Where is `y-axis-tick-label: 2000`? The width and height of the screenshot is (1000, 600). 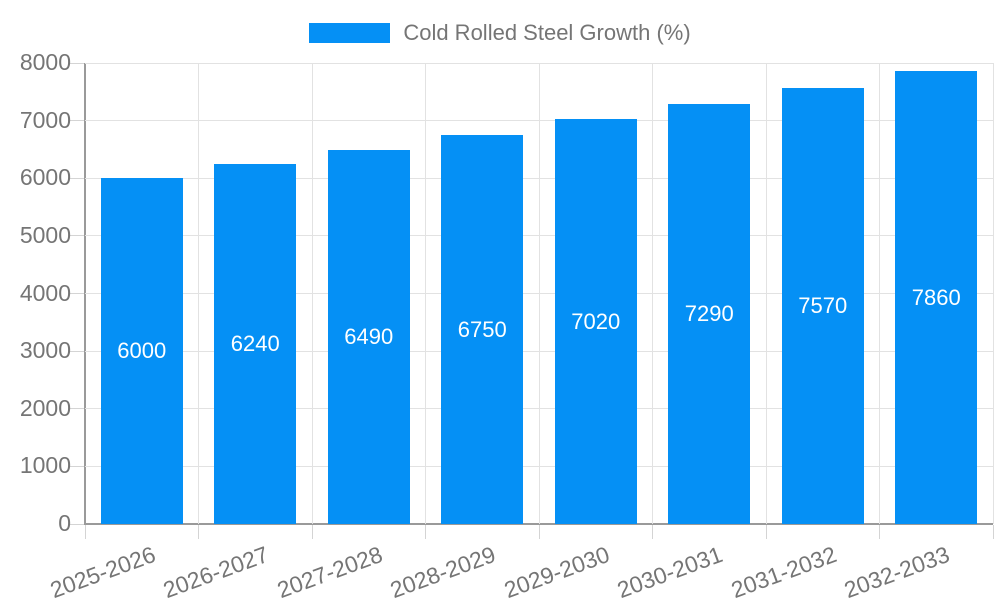
y-axis-tick-label: 2000 is located at coordinates (45, 407).